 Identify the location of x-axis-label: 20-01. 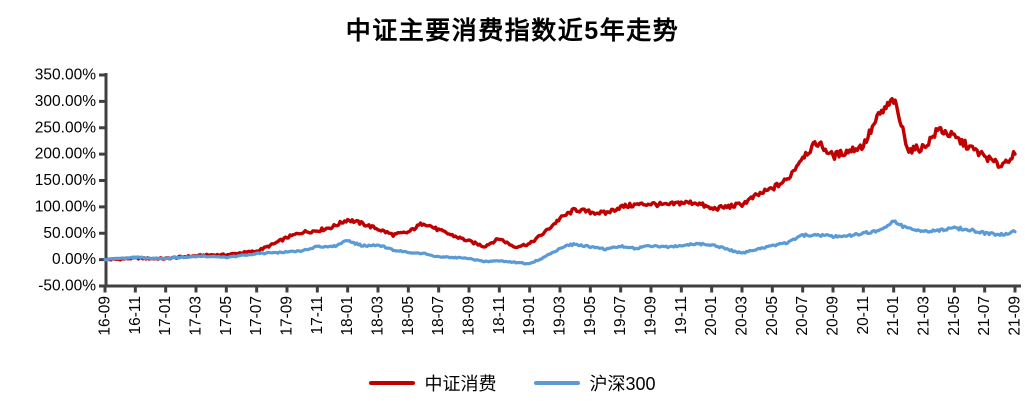
(711, 316).